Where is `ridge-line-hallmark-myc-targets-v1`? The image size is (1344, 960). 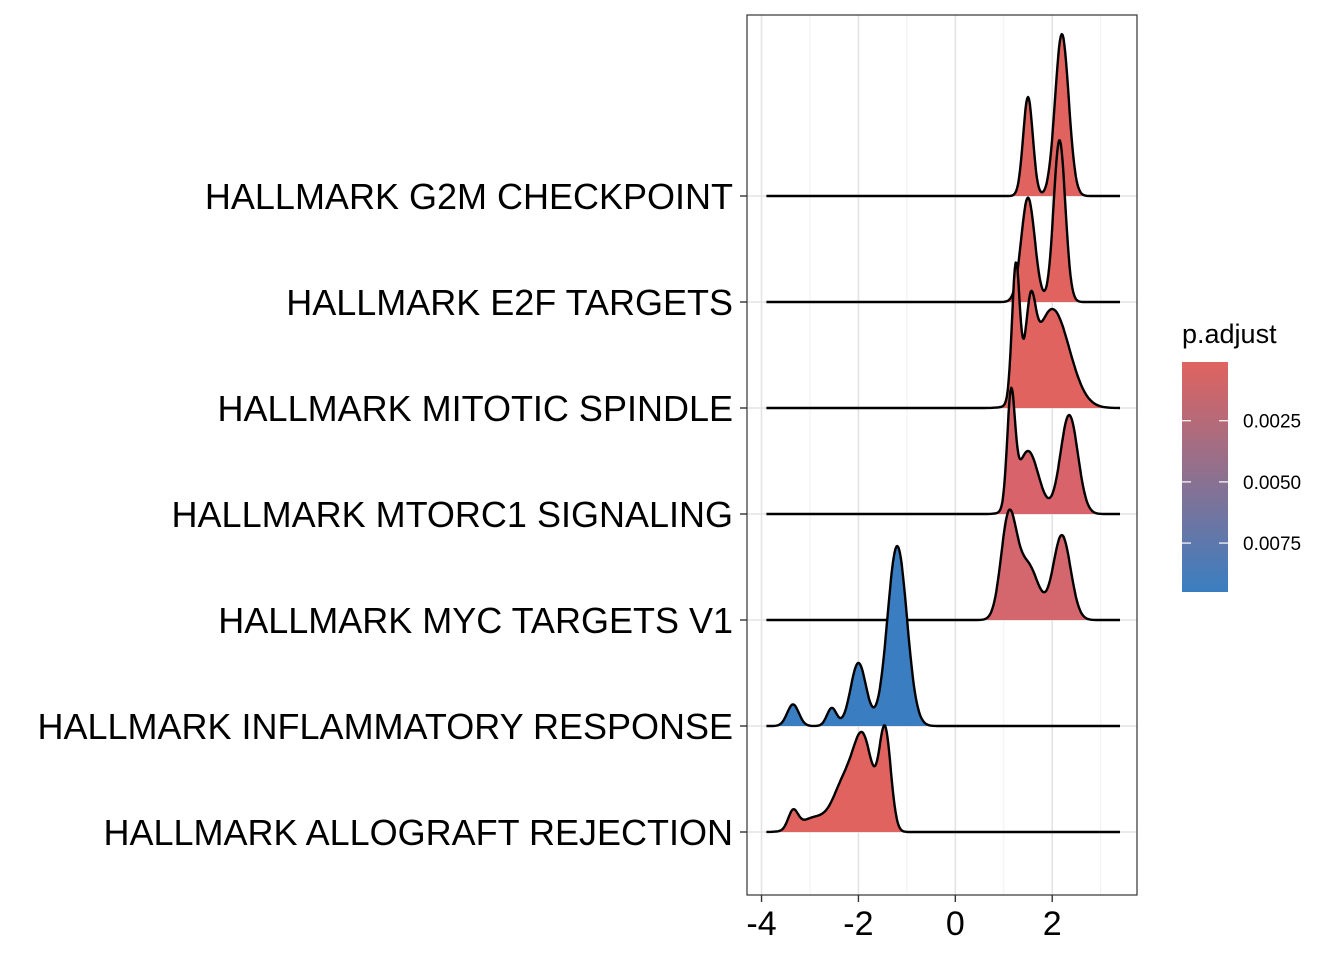
ridge-line-hallmark-myc-targets-v1 is located at coordinates (943, 565).